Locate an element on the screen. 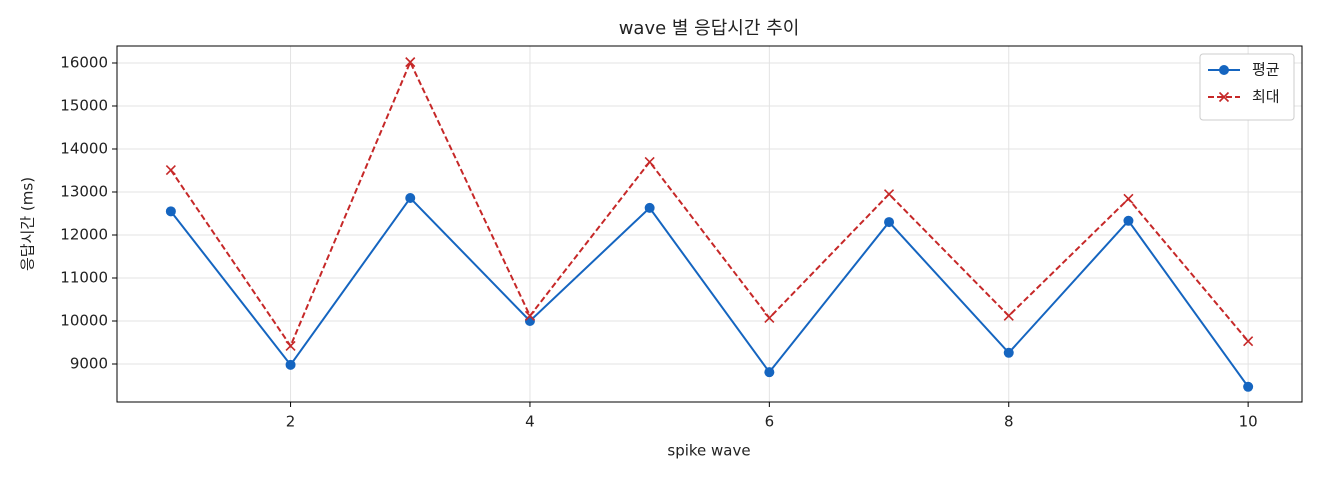 Image resolution: width=1320 pixels, height=480 pixels. legend-label: 평균 is located at coordinates (1266, 70).